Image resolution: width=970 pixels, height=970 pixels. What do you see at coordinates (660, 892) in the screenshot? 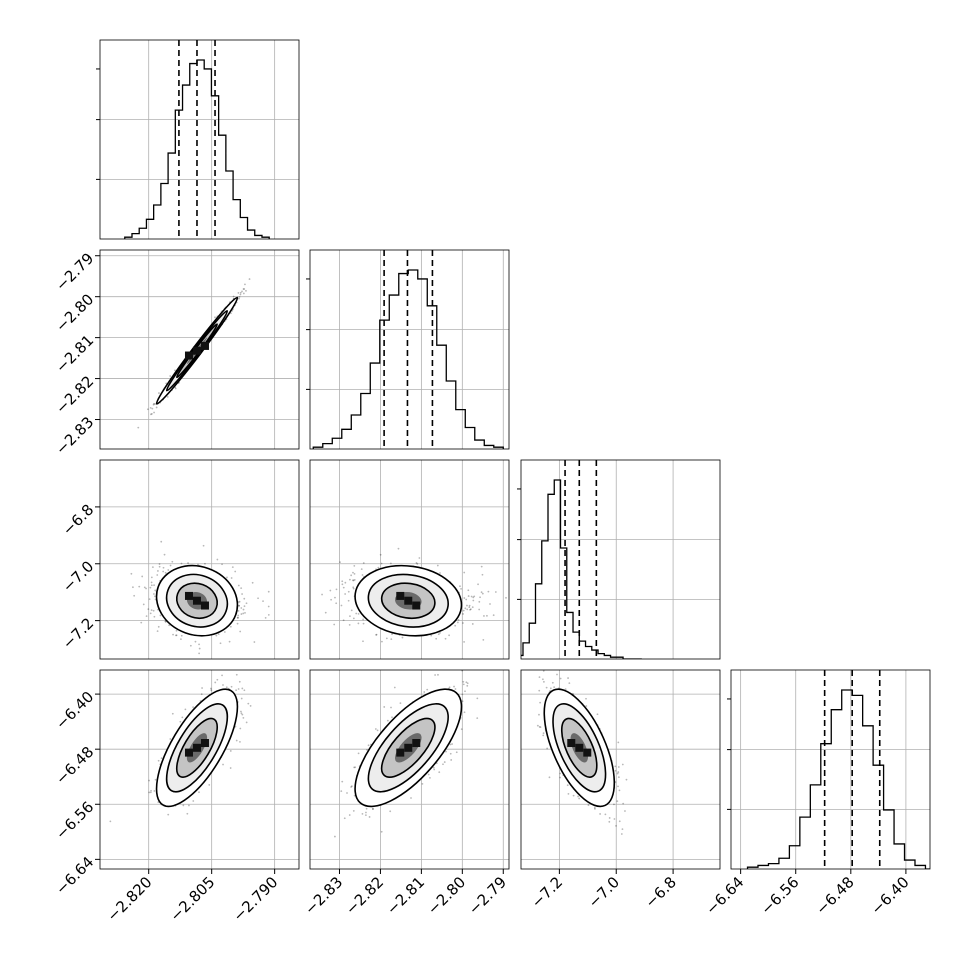
I see `xtick-label-p2-2: −6.8` at bounding box center [660, 892].